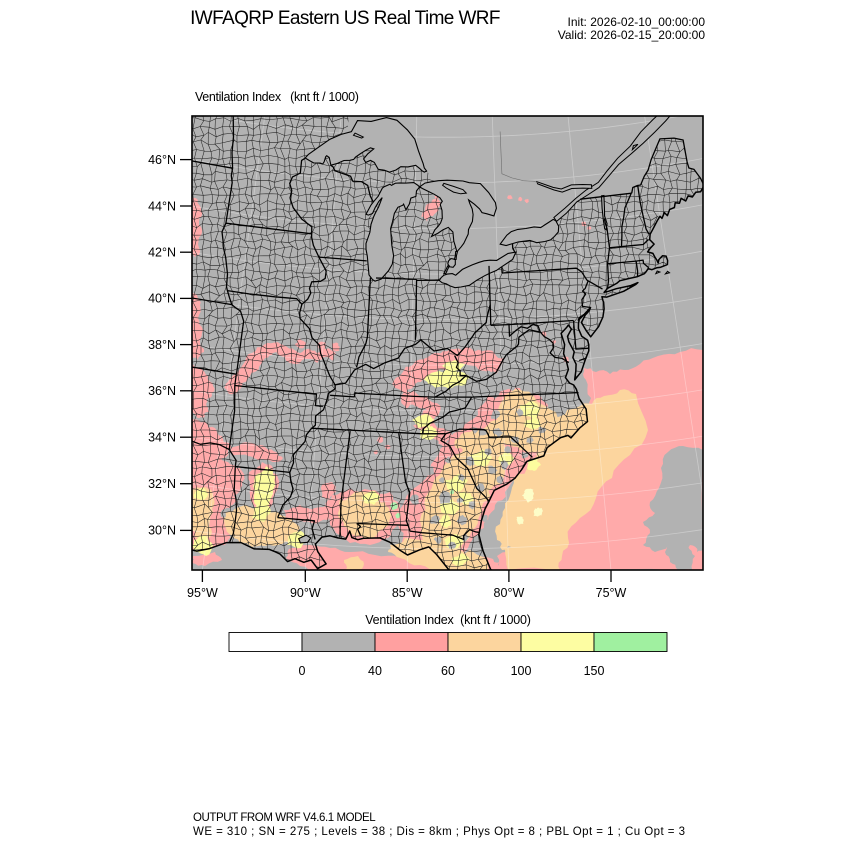 This screenshot has height=855, width=850. Describe the element at coordinates (162, 299) in the screenshot. I see `svg-text: 40°N` at that location.